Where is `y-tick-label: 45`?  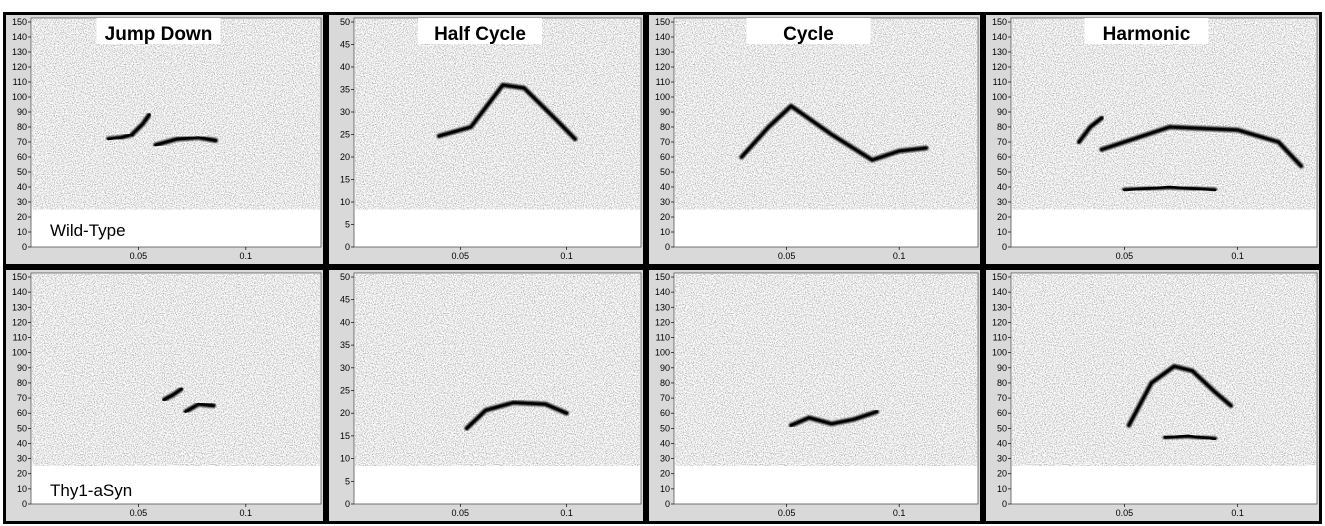 y-tick-label: 45 is located at coordinates (345, 45).